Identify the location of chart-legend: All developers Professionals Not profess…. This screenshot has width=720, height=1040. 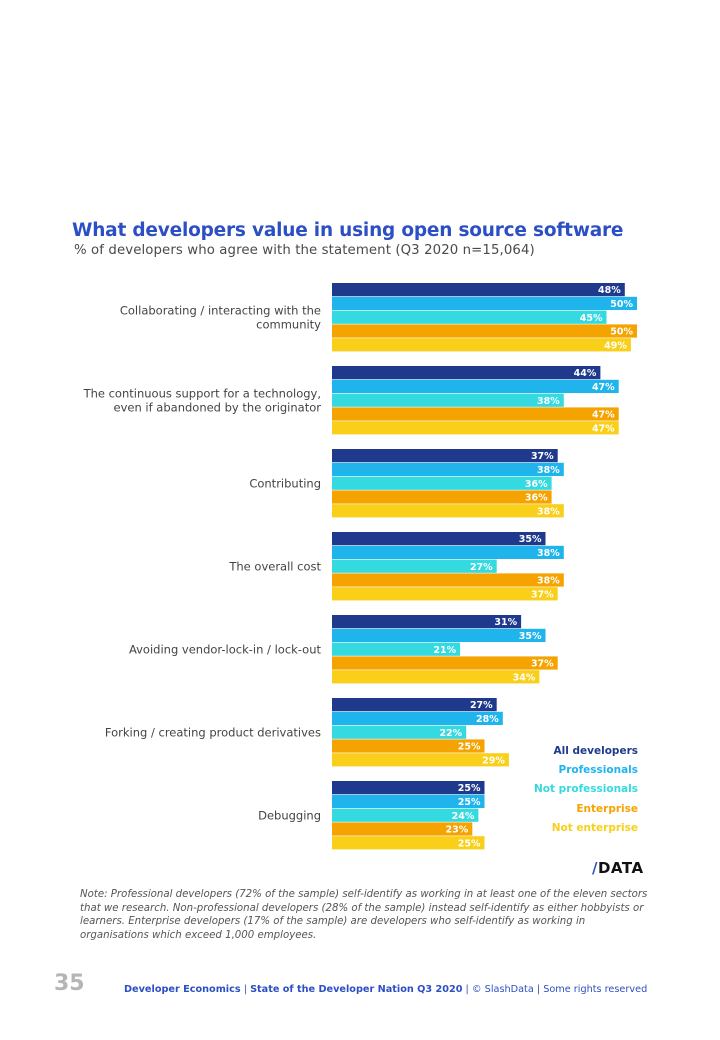
(586, 790).